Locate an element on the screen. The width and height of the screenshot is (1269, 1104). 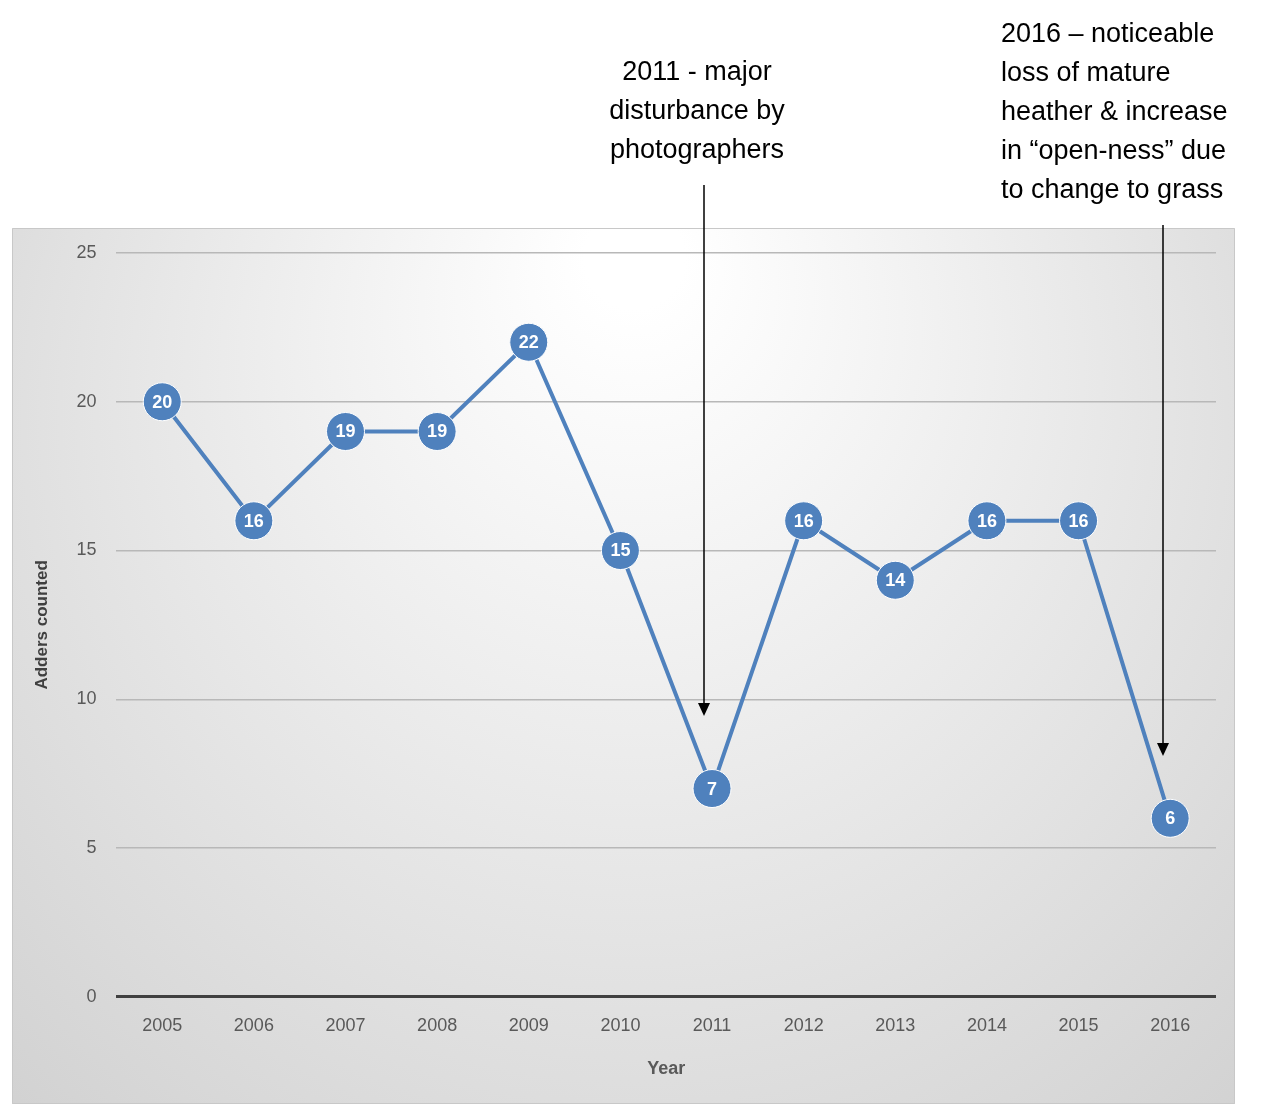
x-tick-label: 2013 is located at coordinates (895, 1024).